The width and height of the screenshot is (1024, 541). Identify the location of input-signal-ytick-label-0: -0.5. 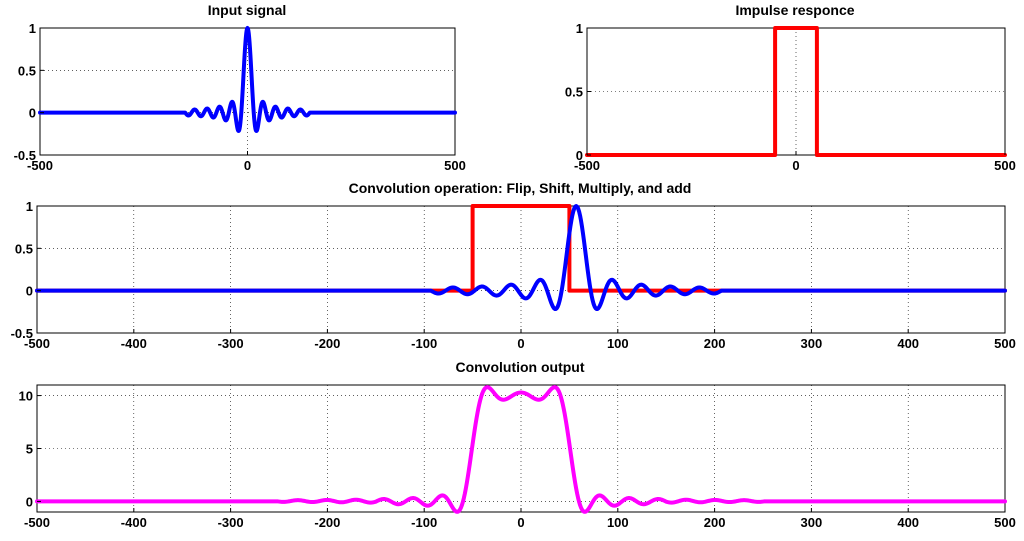
(25, 155).